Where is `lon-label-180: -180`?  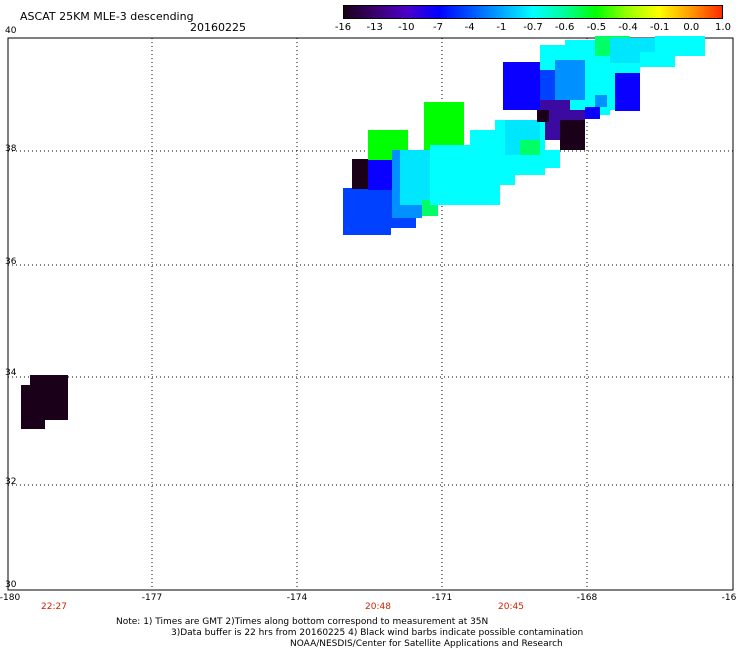
lon-label-180: -180 is located at coordinates (10, 598).